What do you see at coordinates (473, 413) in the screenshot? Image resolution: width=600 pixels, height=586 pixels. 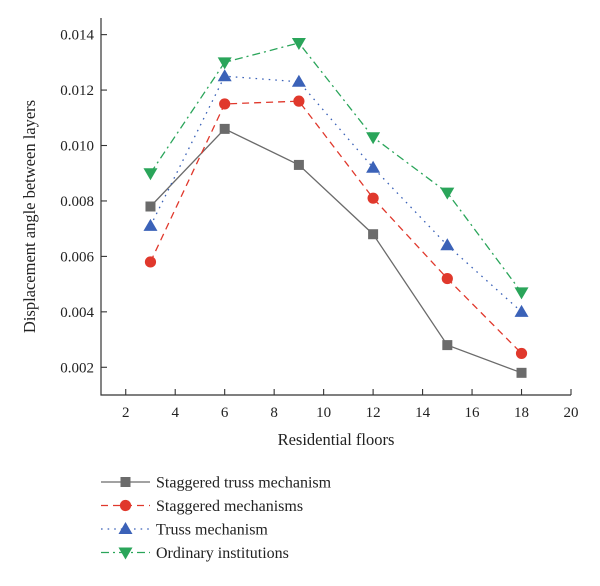 I see `x-tick-label: 16` at bounding box center [473, 413].